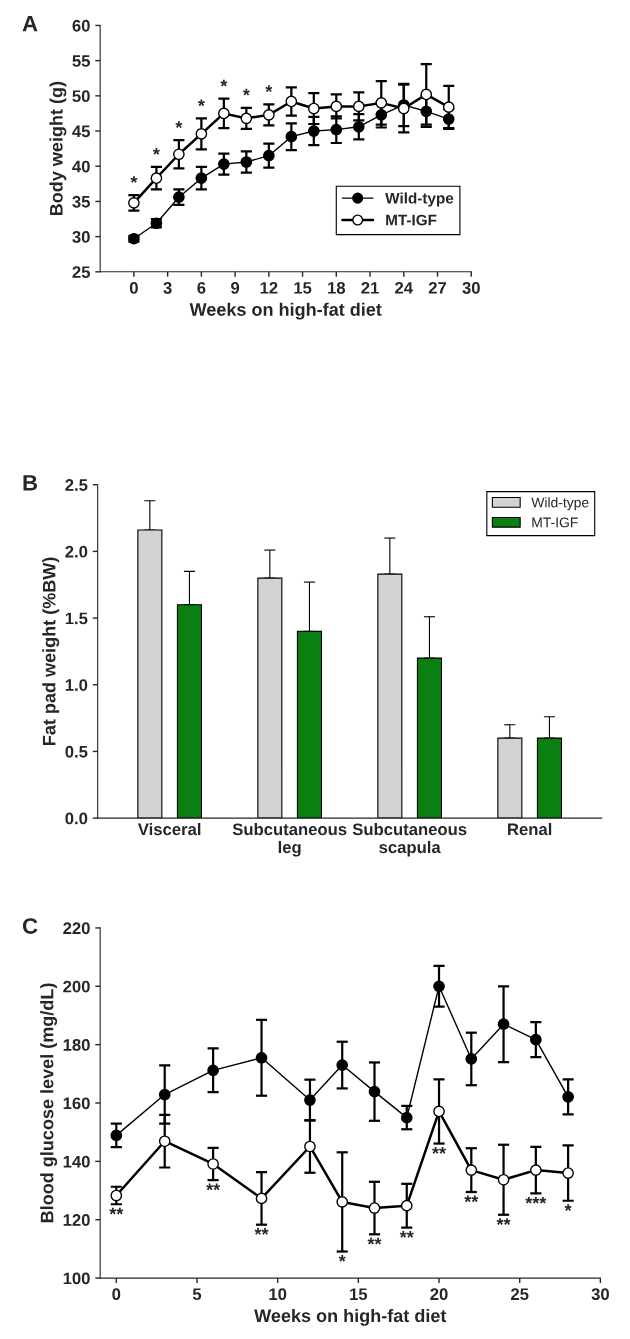 The width and height of the screenshot is (630, 1339). What do you see at coordinates (76, 1103) in the screenshot?
I see `y-tick-label: 160` at bounding box center [76, 1103].